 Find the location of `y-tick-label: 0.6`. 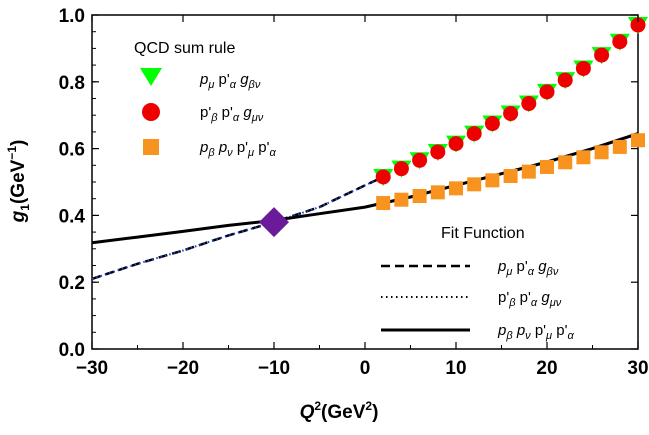

y-tick-label: 0.6 is located at coordinates (72, 150).